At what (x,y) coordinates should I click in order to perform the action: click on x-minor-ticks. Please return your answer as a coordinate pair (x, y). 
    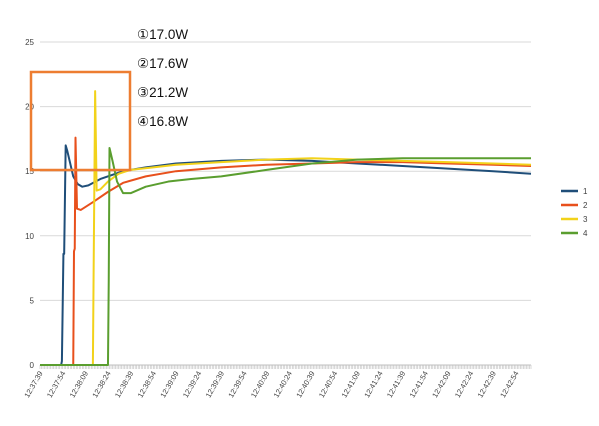
    Looking at the image, I should click on (285, 367).